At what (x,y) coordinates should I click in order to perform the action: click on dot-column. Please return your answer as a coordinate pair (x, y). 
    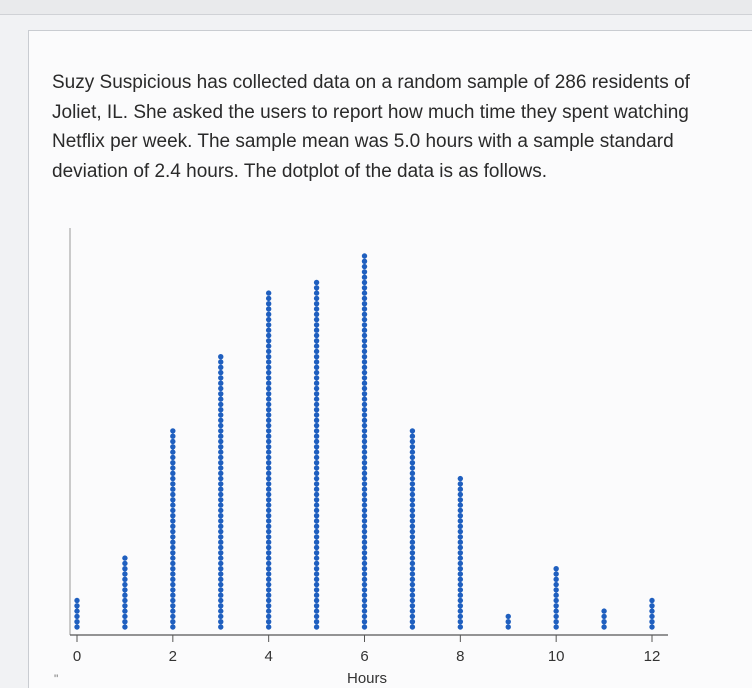
    Looking at the image, I should click on (173, 529).